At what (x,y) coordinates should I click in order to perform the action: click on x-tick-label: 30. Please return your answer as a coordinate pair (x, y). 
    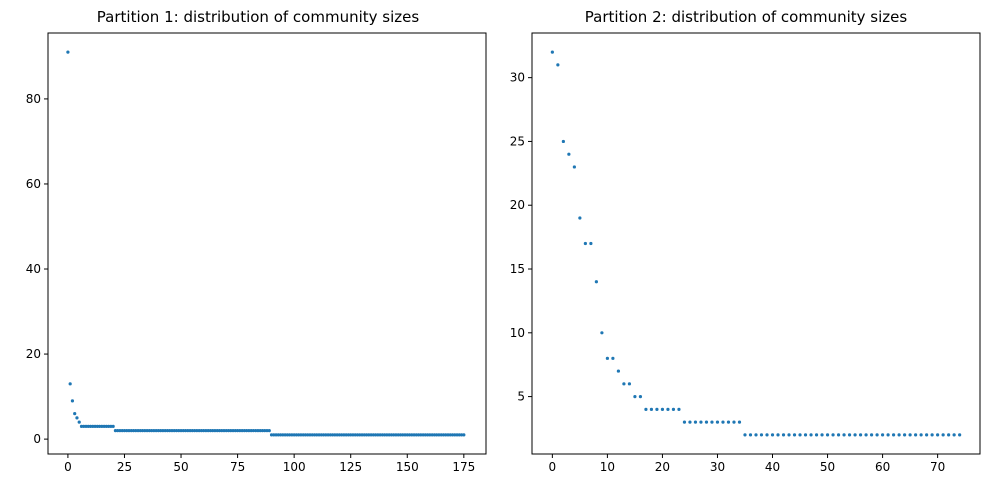
    Looking at the image, I should click on (717, 467).